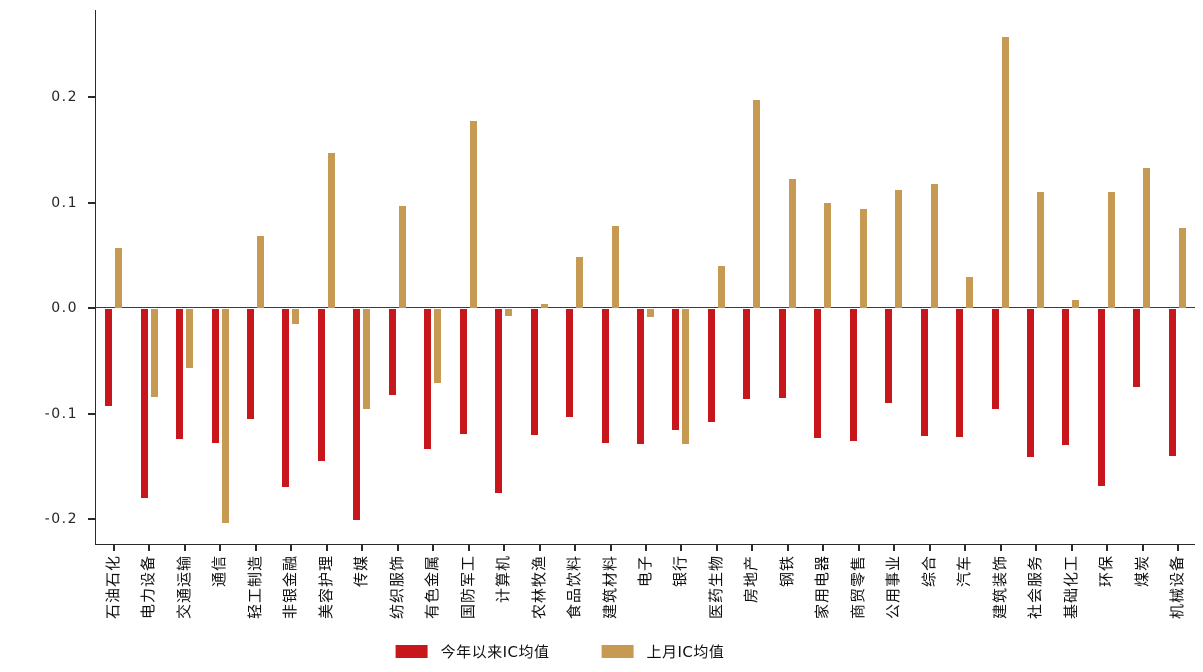  Describe the element at coordinates (1035, 596) in the screenshot. I see `x-label-cell: 社会服务` at that location.